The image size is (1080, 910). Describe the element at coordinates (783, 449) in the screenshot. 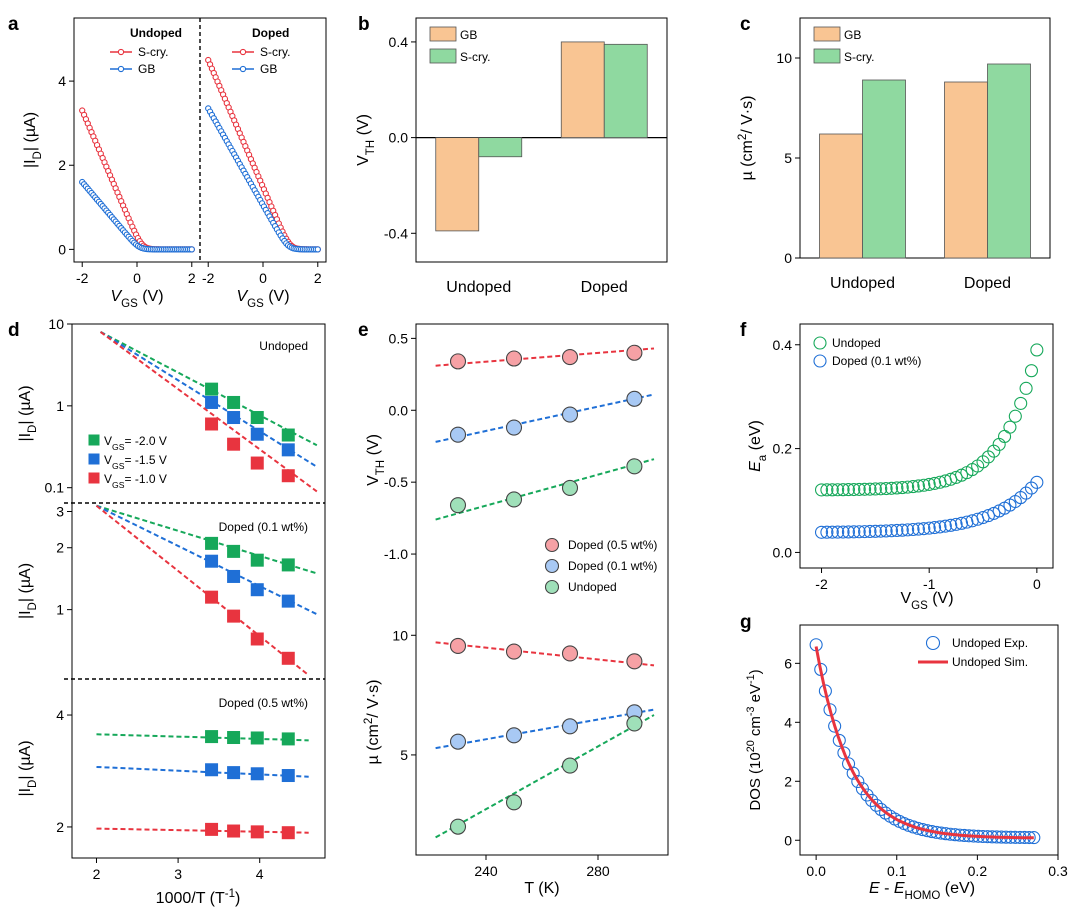

I see `y-tick-label: 0.2` at that location.